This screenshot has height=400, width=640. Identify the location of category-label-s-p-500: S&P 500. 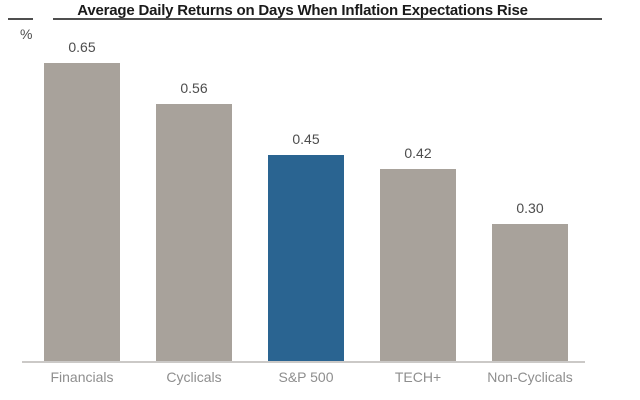
(306, 377).